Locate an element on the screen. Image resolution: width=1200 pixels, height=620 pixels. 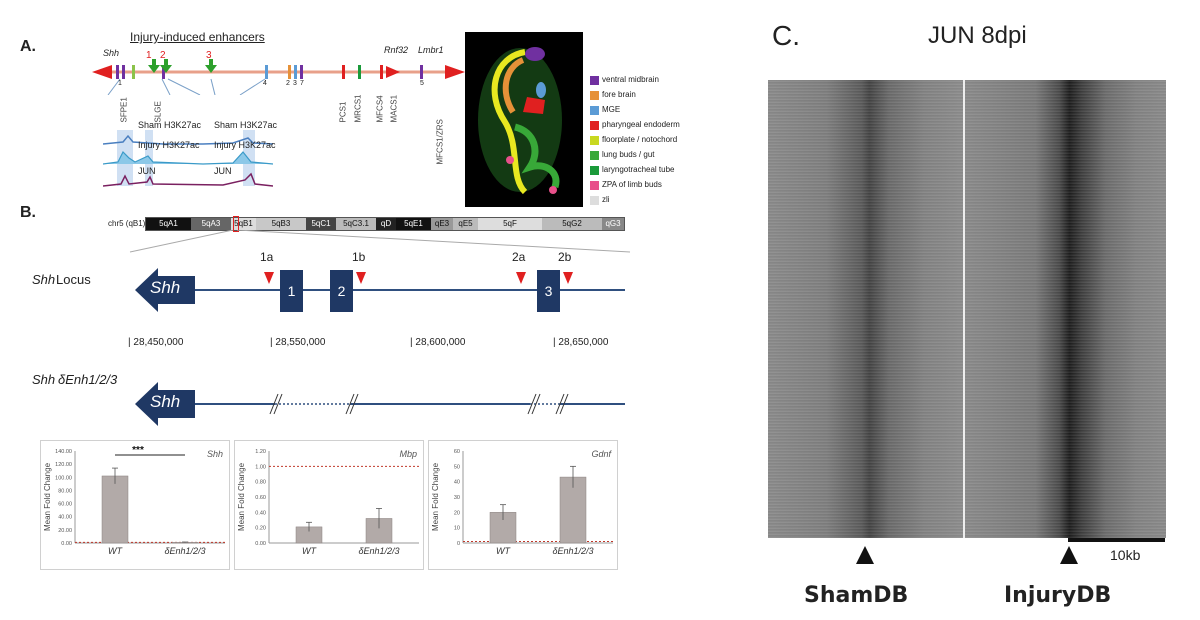
bar-wt is located at coordinates (115, 509).